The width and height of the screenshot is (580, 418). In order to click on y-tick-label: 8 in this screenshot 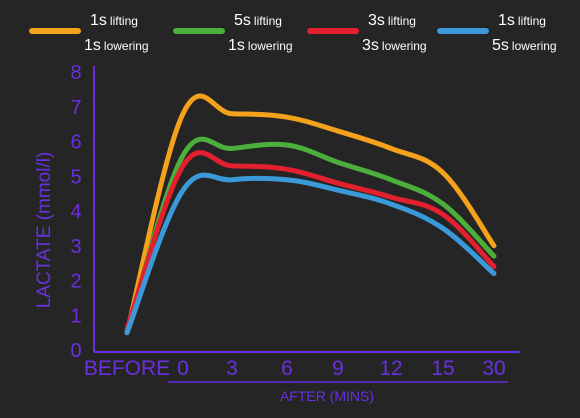, I will do `click(75, 73)`.